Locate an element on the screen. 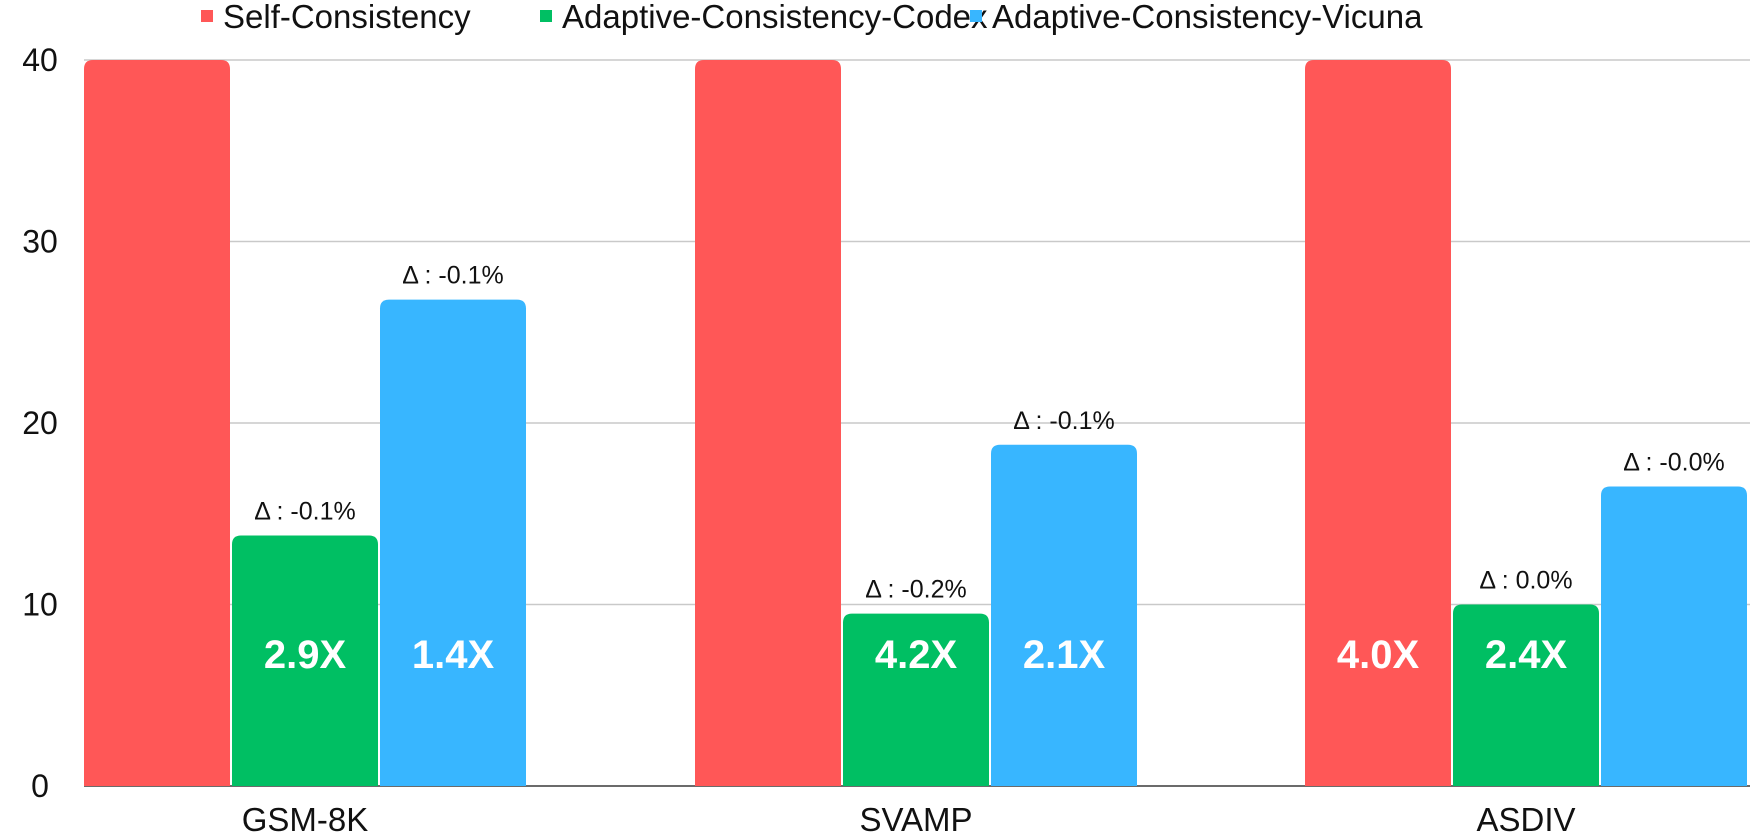 The width and height of the screenshot is (1761, 840). y-tick-label-20: 20 is located at coordinates (40, 423).